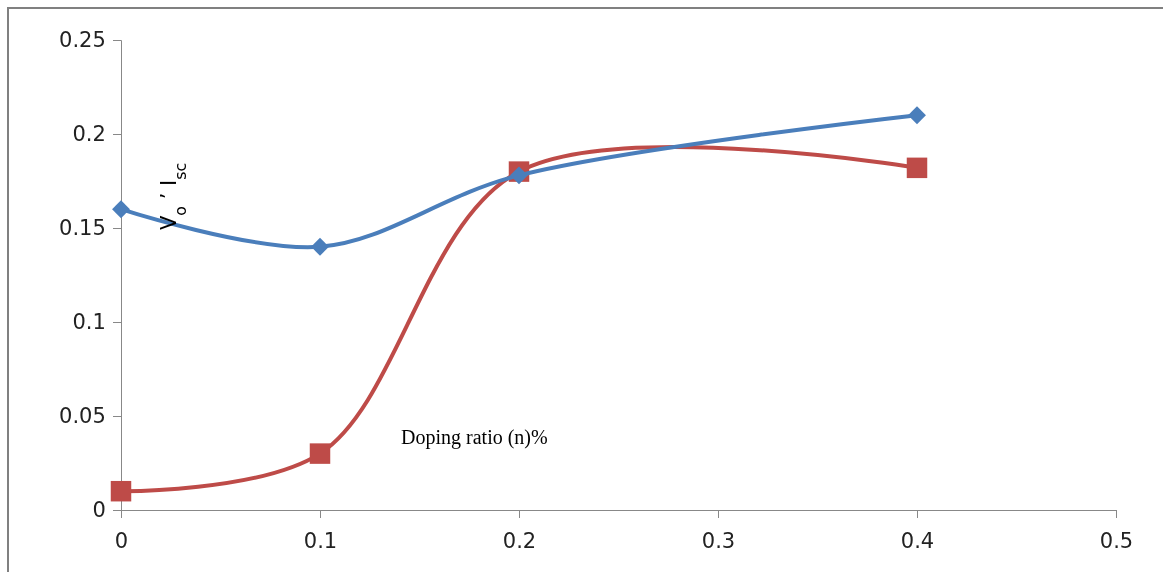 The height and width of the screenshot is (572, 1163). What do you see at coordinates (82, 40) in the screenshot?
I see `y-tick-label: 0.25` at bounding box center [82, 40].